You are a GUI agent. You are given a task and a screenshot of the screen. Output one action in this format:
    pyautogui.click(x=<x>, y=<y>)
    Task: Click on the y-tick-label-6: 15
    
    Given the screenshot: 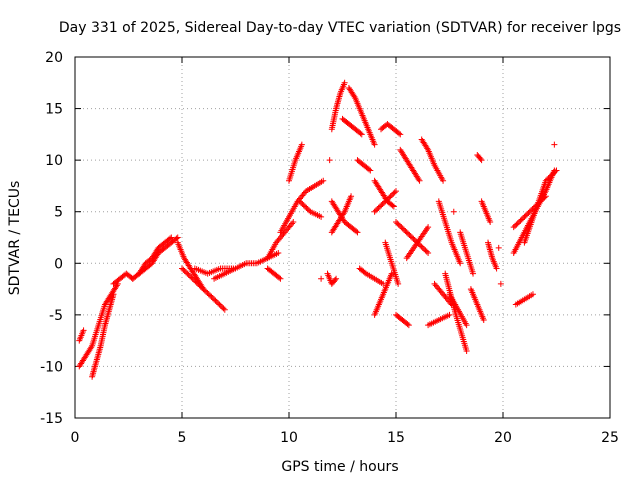 What is the action you would take?
    pyautogui.click(x=54, y=110)
    